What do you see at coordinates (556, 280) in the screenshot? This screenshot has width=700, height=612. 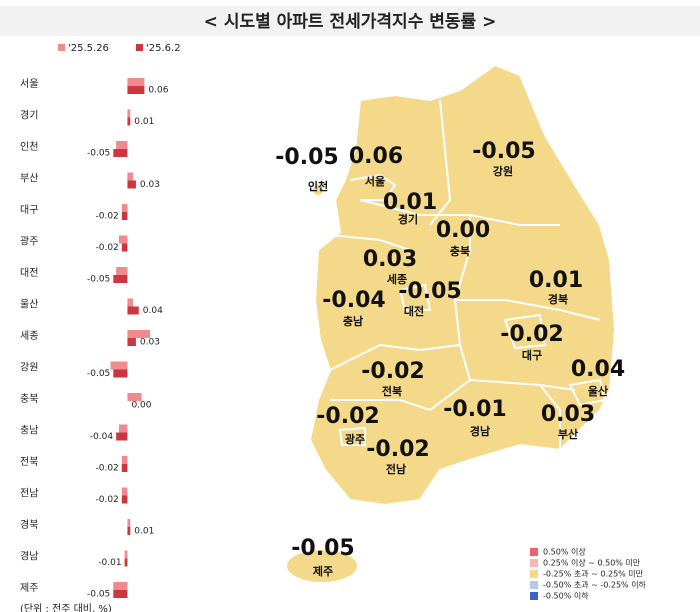 I see `map-value: 0.01` at bounding box center [556, 280].